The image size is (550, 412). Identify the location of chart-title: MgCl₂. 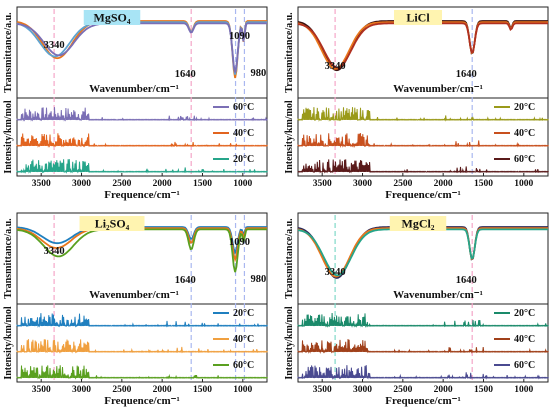
(418, 224).